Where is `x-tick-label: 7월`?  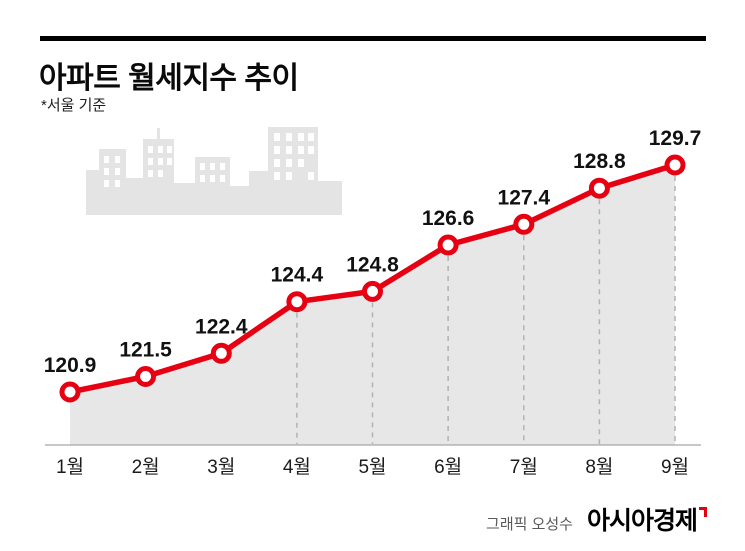 x-tick-label: 7월 is located at coordinates (524, 467).